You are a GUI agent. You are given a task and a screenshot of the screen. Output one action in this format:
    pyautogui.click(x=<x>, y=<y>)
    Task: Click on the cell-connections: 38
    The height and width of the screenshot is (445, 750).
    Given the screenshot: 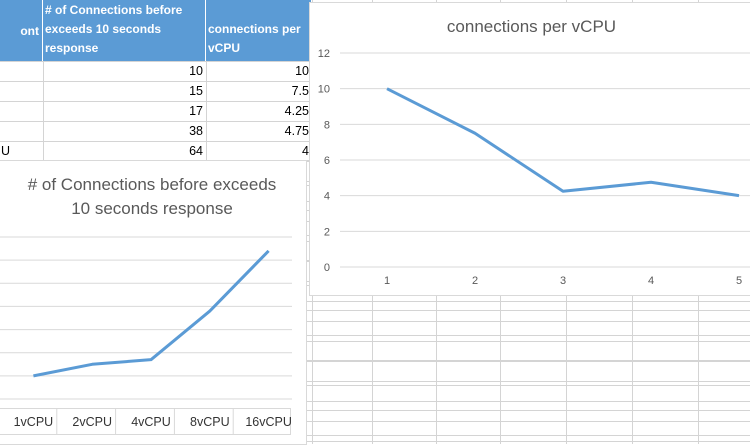 What is the action you would take?
    pyautogui.click(x=196, y=131)
    